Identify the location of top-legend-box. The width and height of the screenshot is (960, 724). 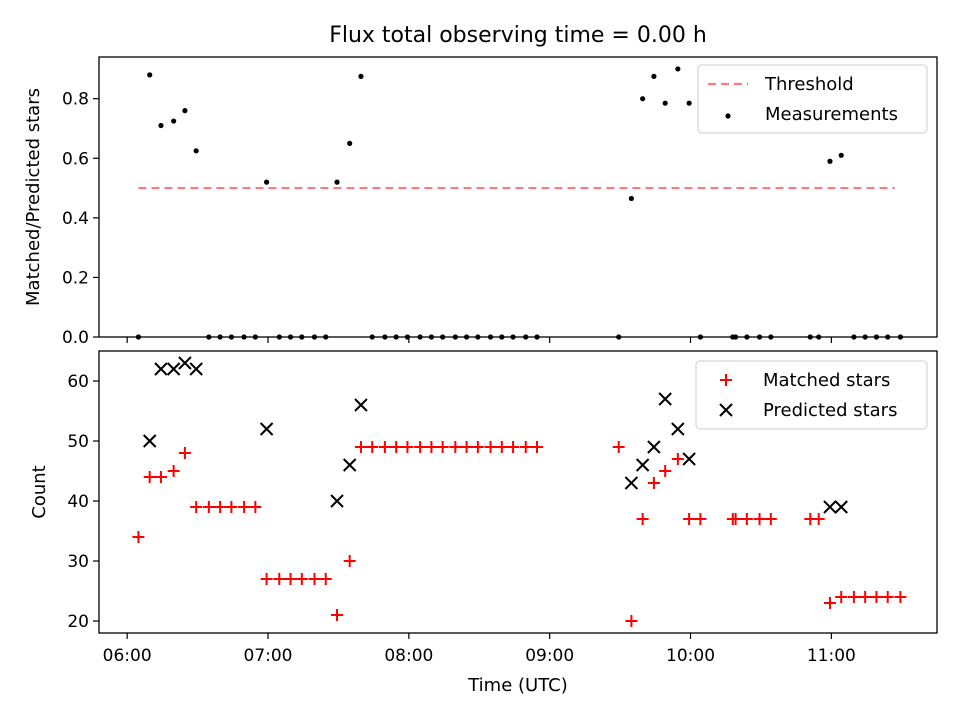
(812, 99).